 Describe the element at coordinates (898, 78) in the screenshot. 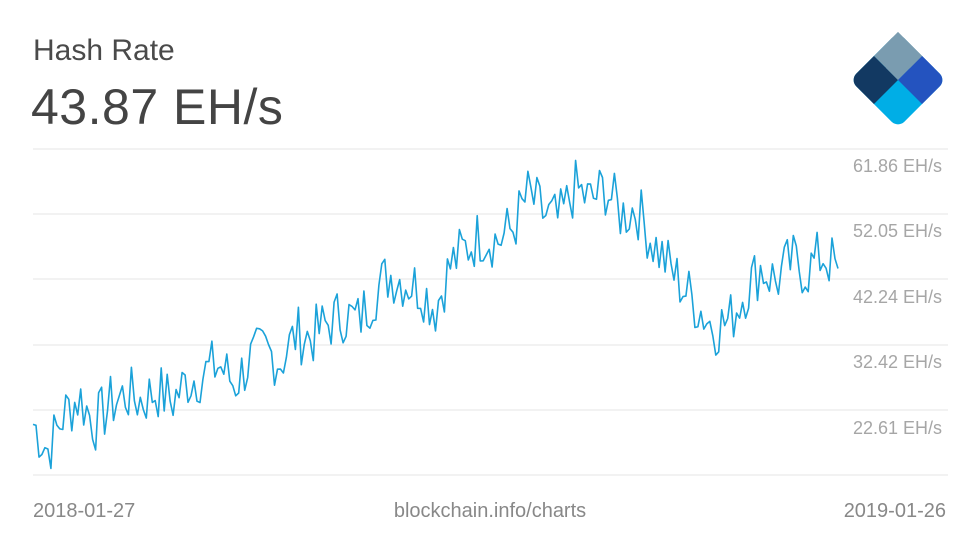

I see `blockchain-logo-icon` at that location.